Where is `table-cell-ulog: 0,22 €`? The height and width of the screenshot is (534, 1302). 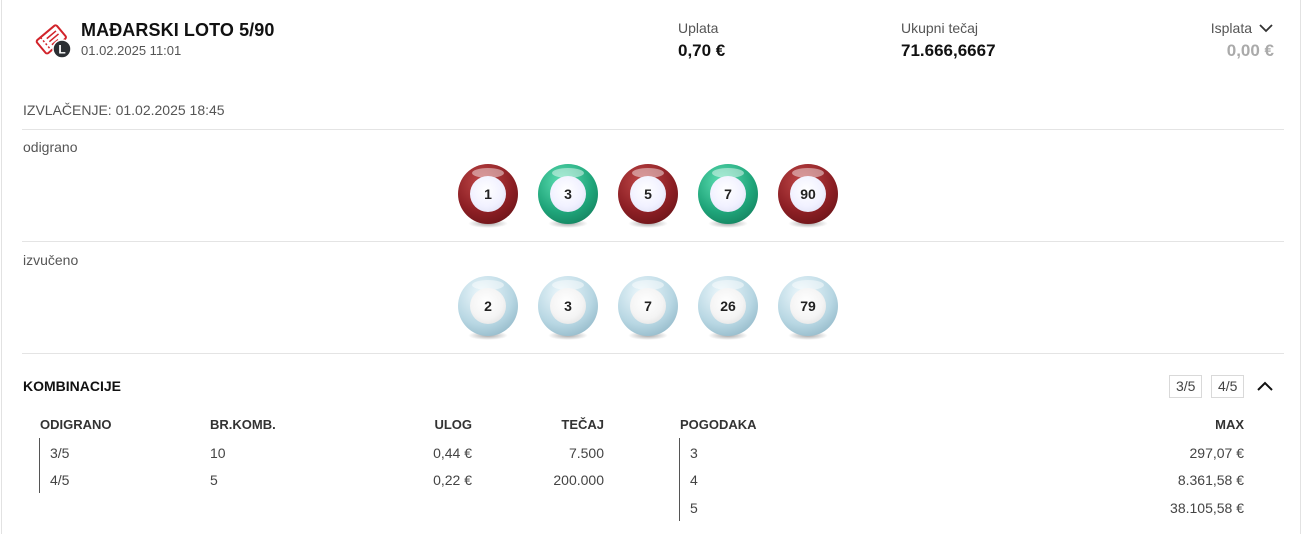 table-cell-ulog: 0,22 € is located at coordinates (452, 480).